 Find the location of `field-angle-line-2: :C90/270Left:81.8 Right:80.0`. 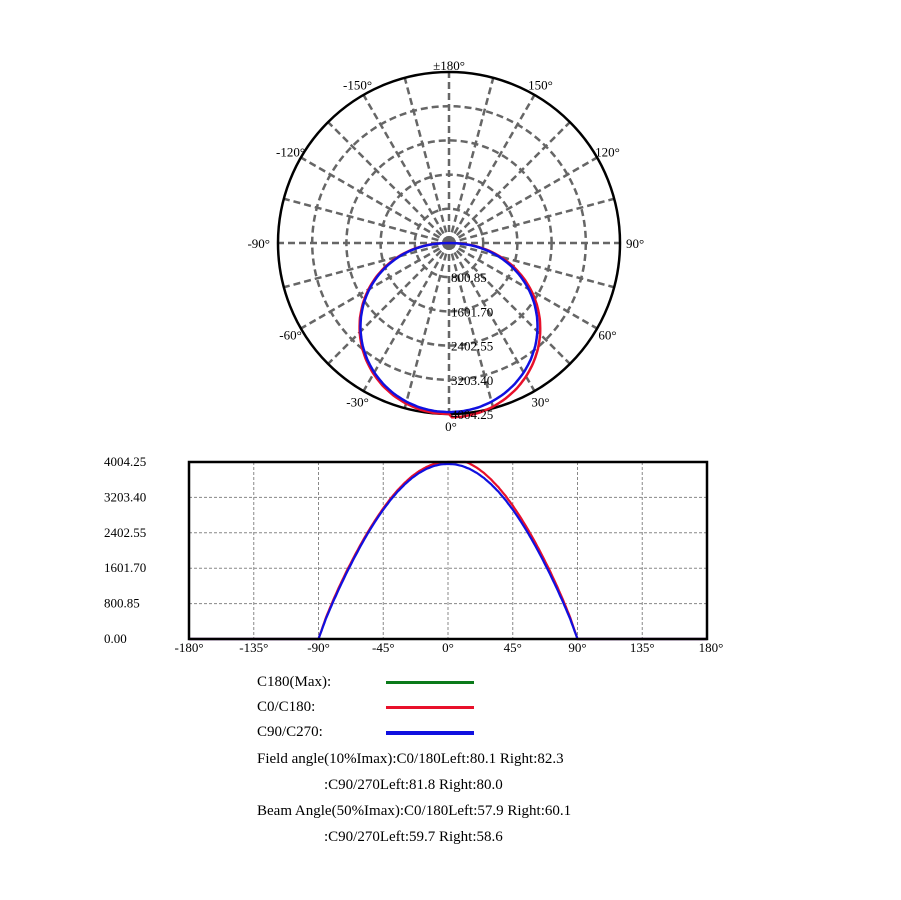

field-angle-line-2: :C90/270Left:81.8 Right:80.0 is located at coordinates (413, 785).